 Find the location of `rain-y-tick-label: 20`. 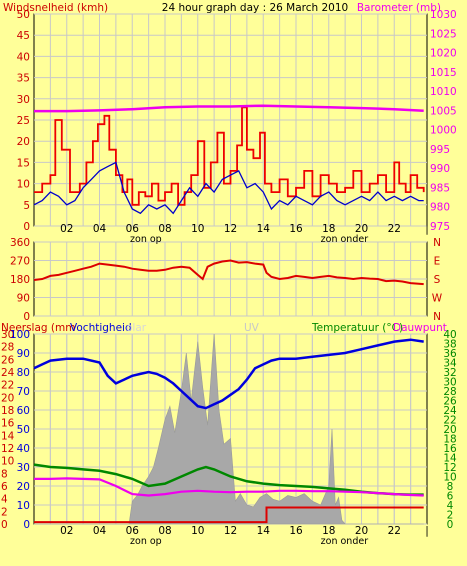

rain-y-tick-label: 20 is located at coordinates (7, 398).